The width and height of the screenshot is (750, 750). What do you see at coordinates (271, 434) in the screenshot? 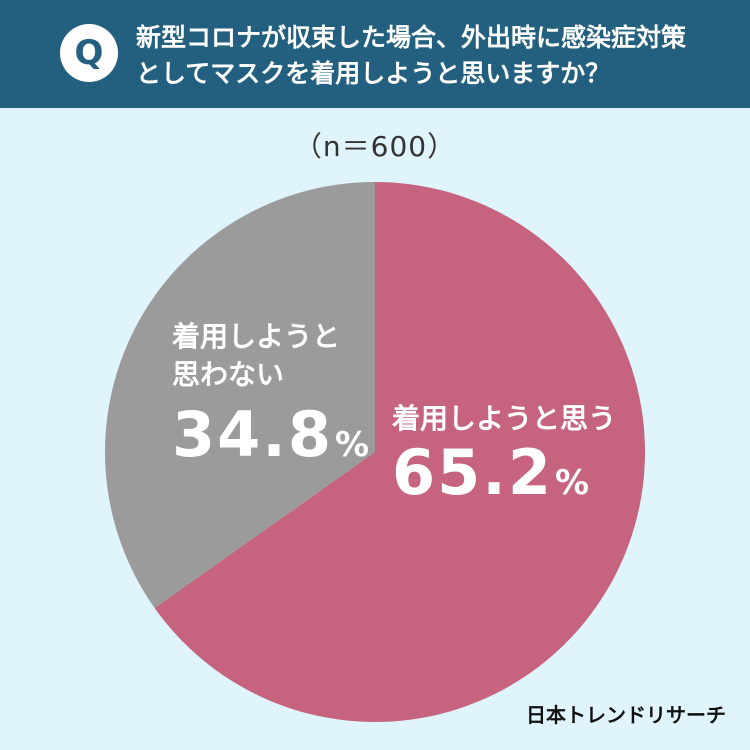
I see `slice-value-not-wear: 34.8%` at bounding box center [271, 434].